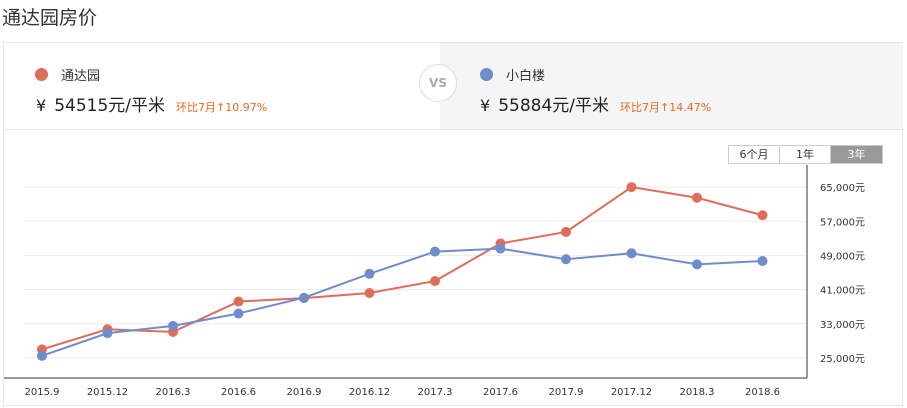 This screenshot has width=907, height=408. I want to click on right-legend-dot, so click(486, 74).